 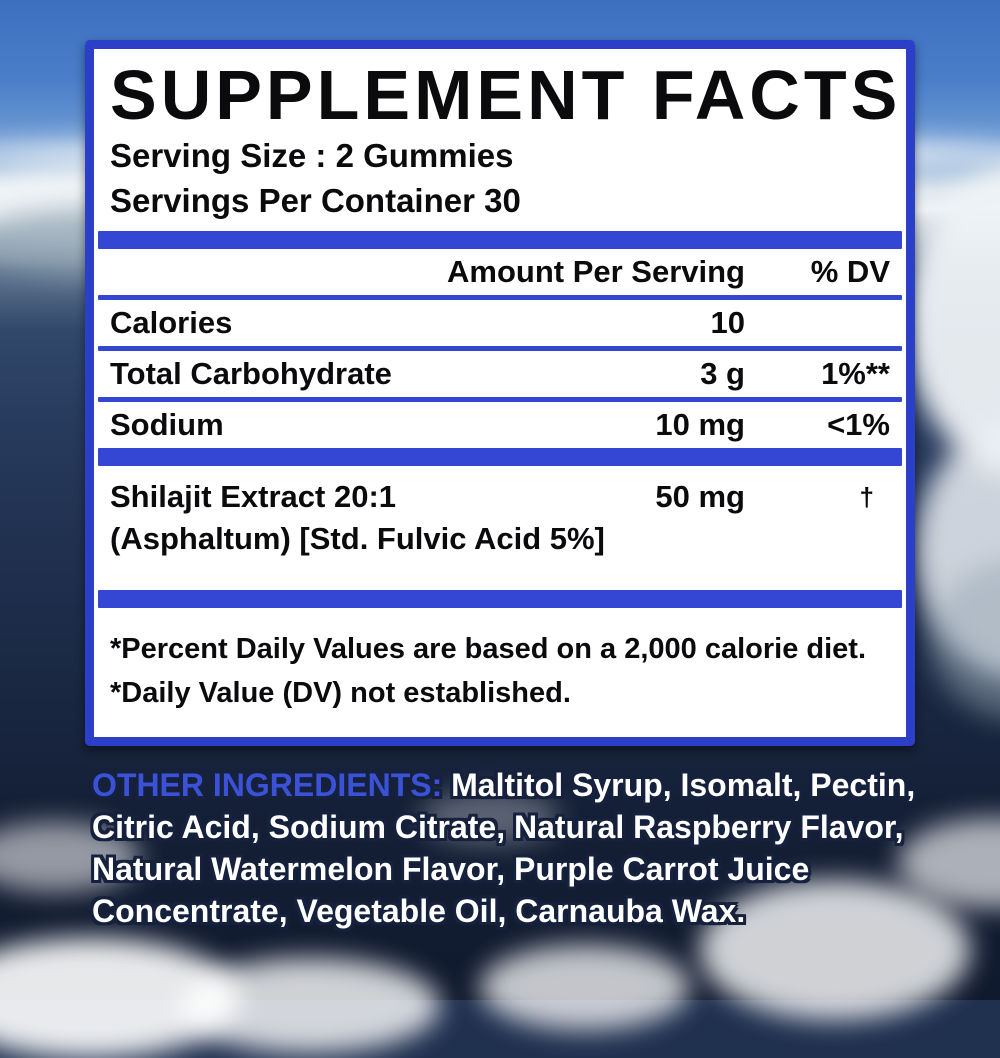 I want to click on header-amount-per-serving: Amount Per Serving, so click(x=596, y=271).